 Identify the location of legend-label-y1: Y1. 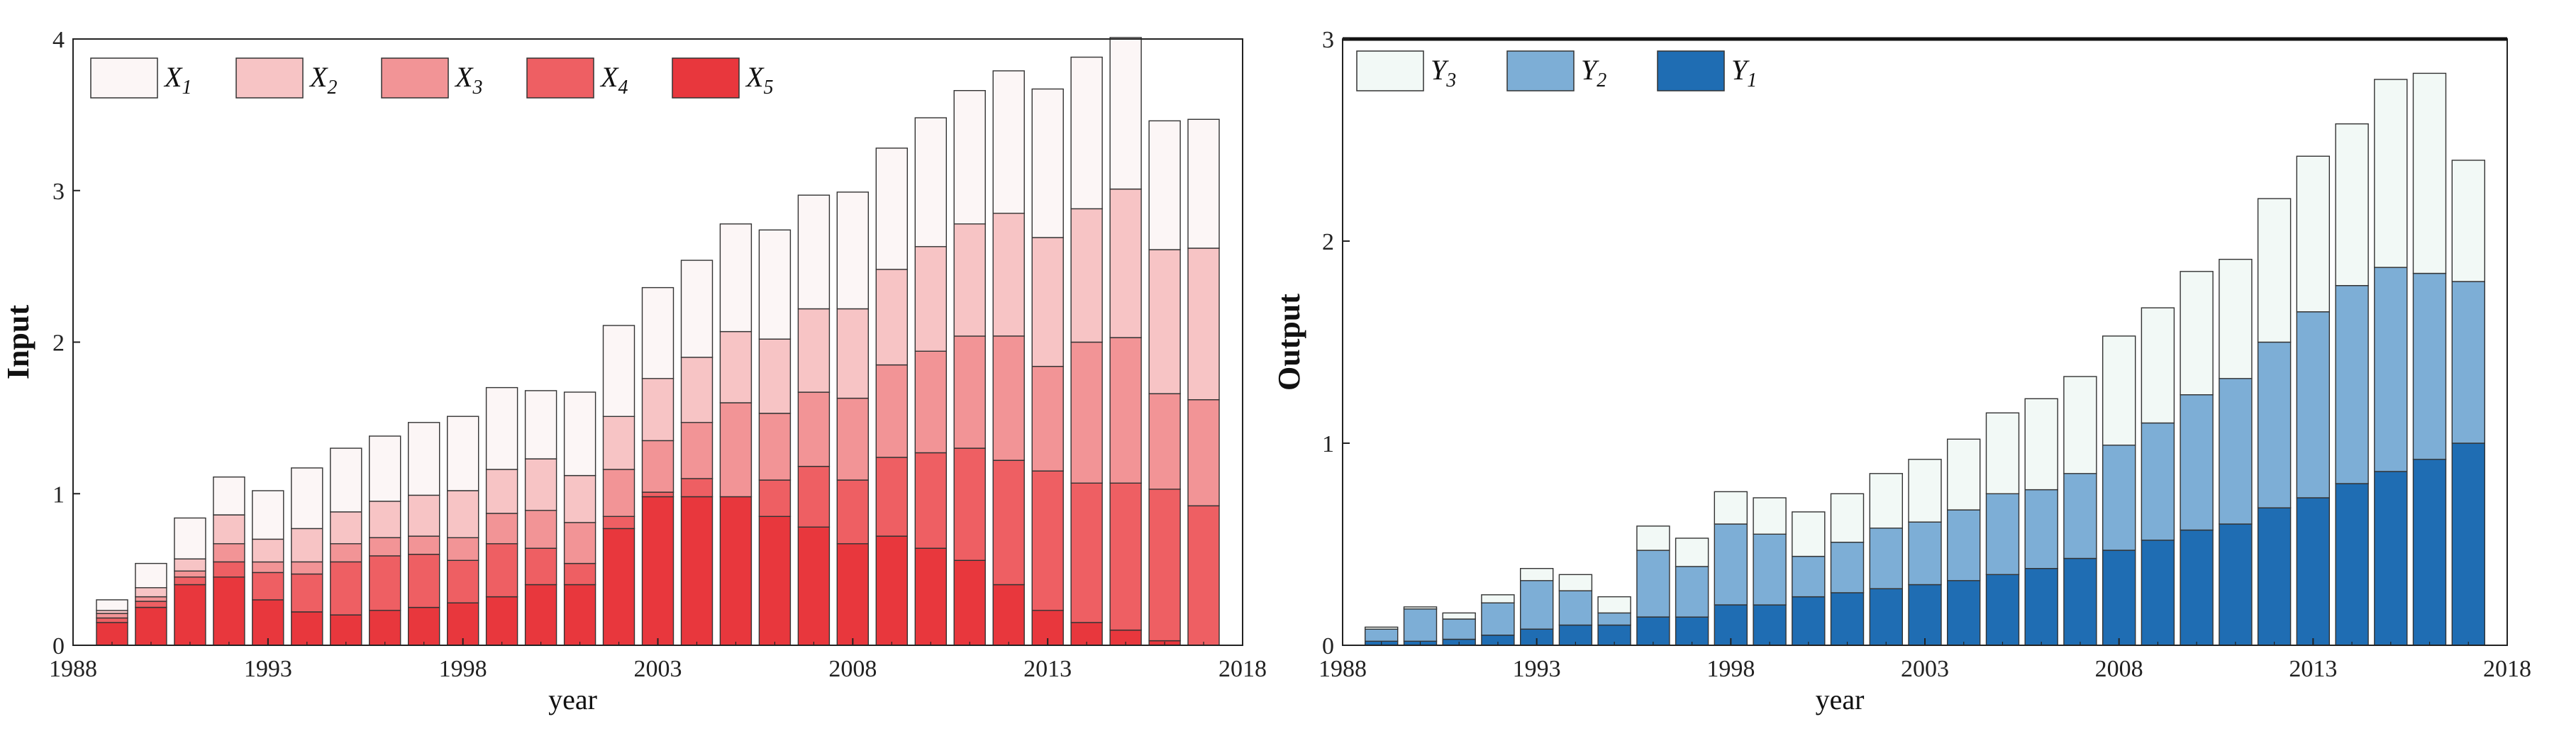
(1744, 73).